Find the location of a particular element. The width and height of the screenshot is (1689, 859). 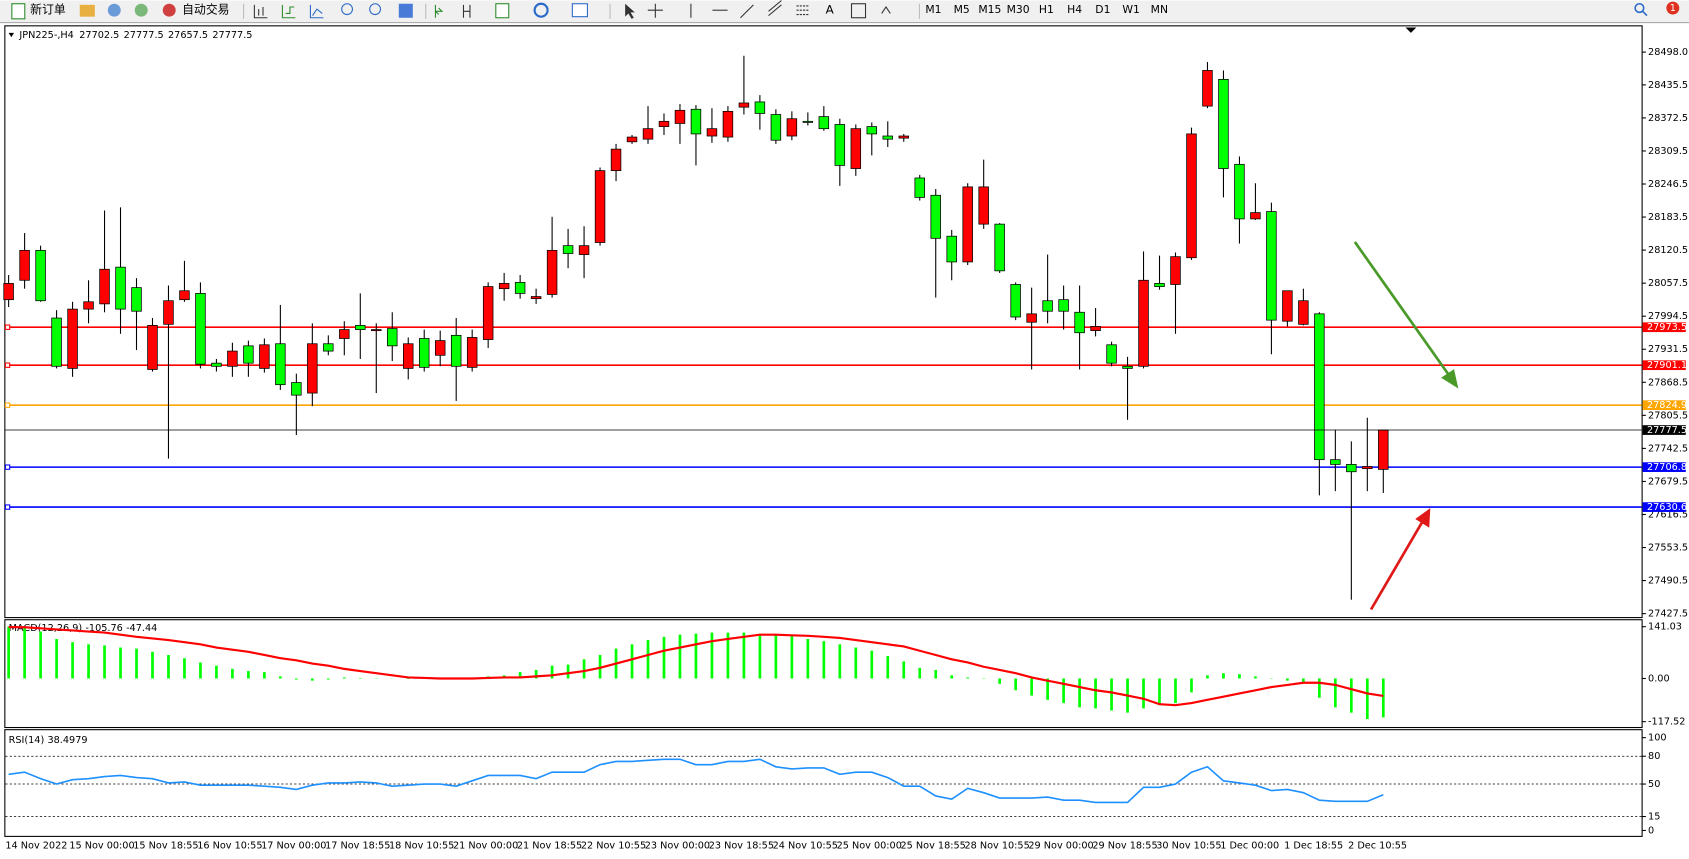

y-tick-label: 141.03 is located at coordinates (1665, 627).